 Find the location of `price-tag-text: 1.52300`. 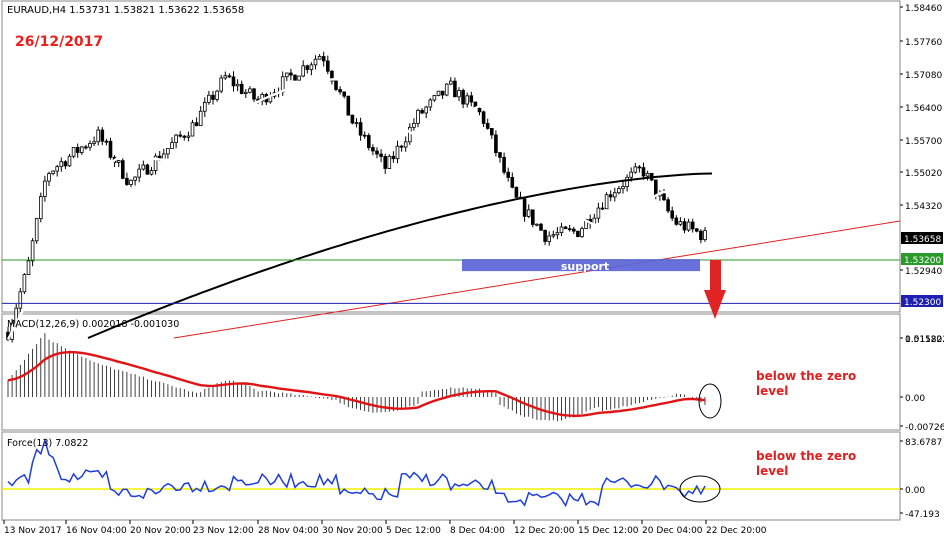

price-tag-text: 1.52300 is located at coordinates (922, 303).